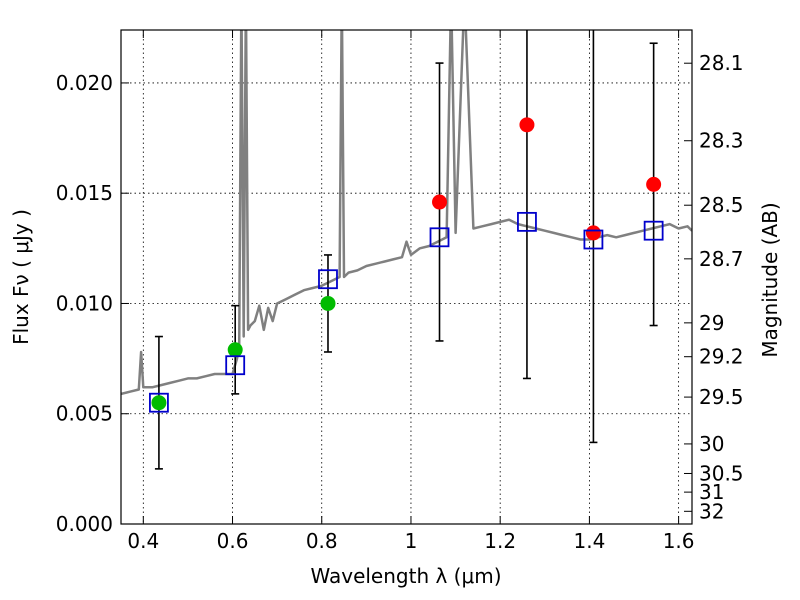  What do you see at coordinates (84, 414) in the screenshot?
I see `y-tick-label: 0.005` at bounding box center [84, 414].